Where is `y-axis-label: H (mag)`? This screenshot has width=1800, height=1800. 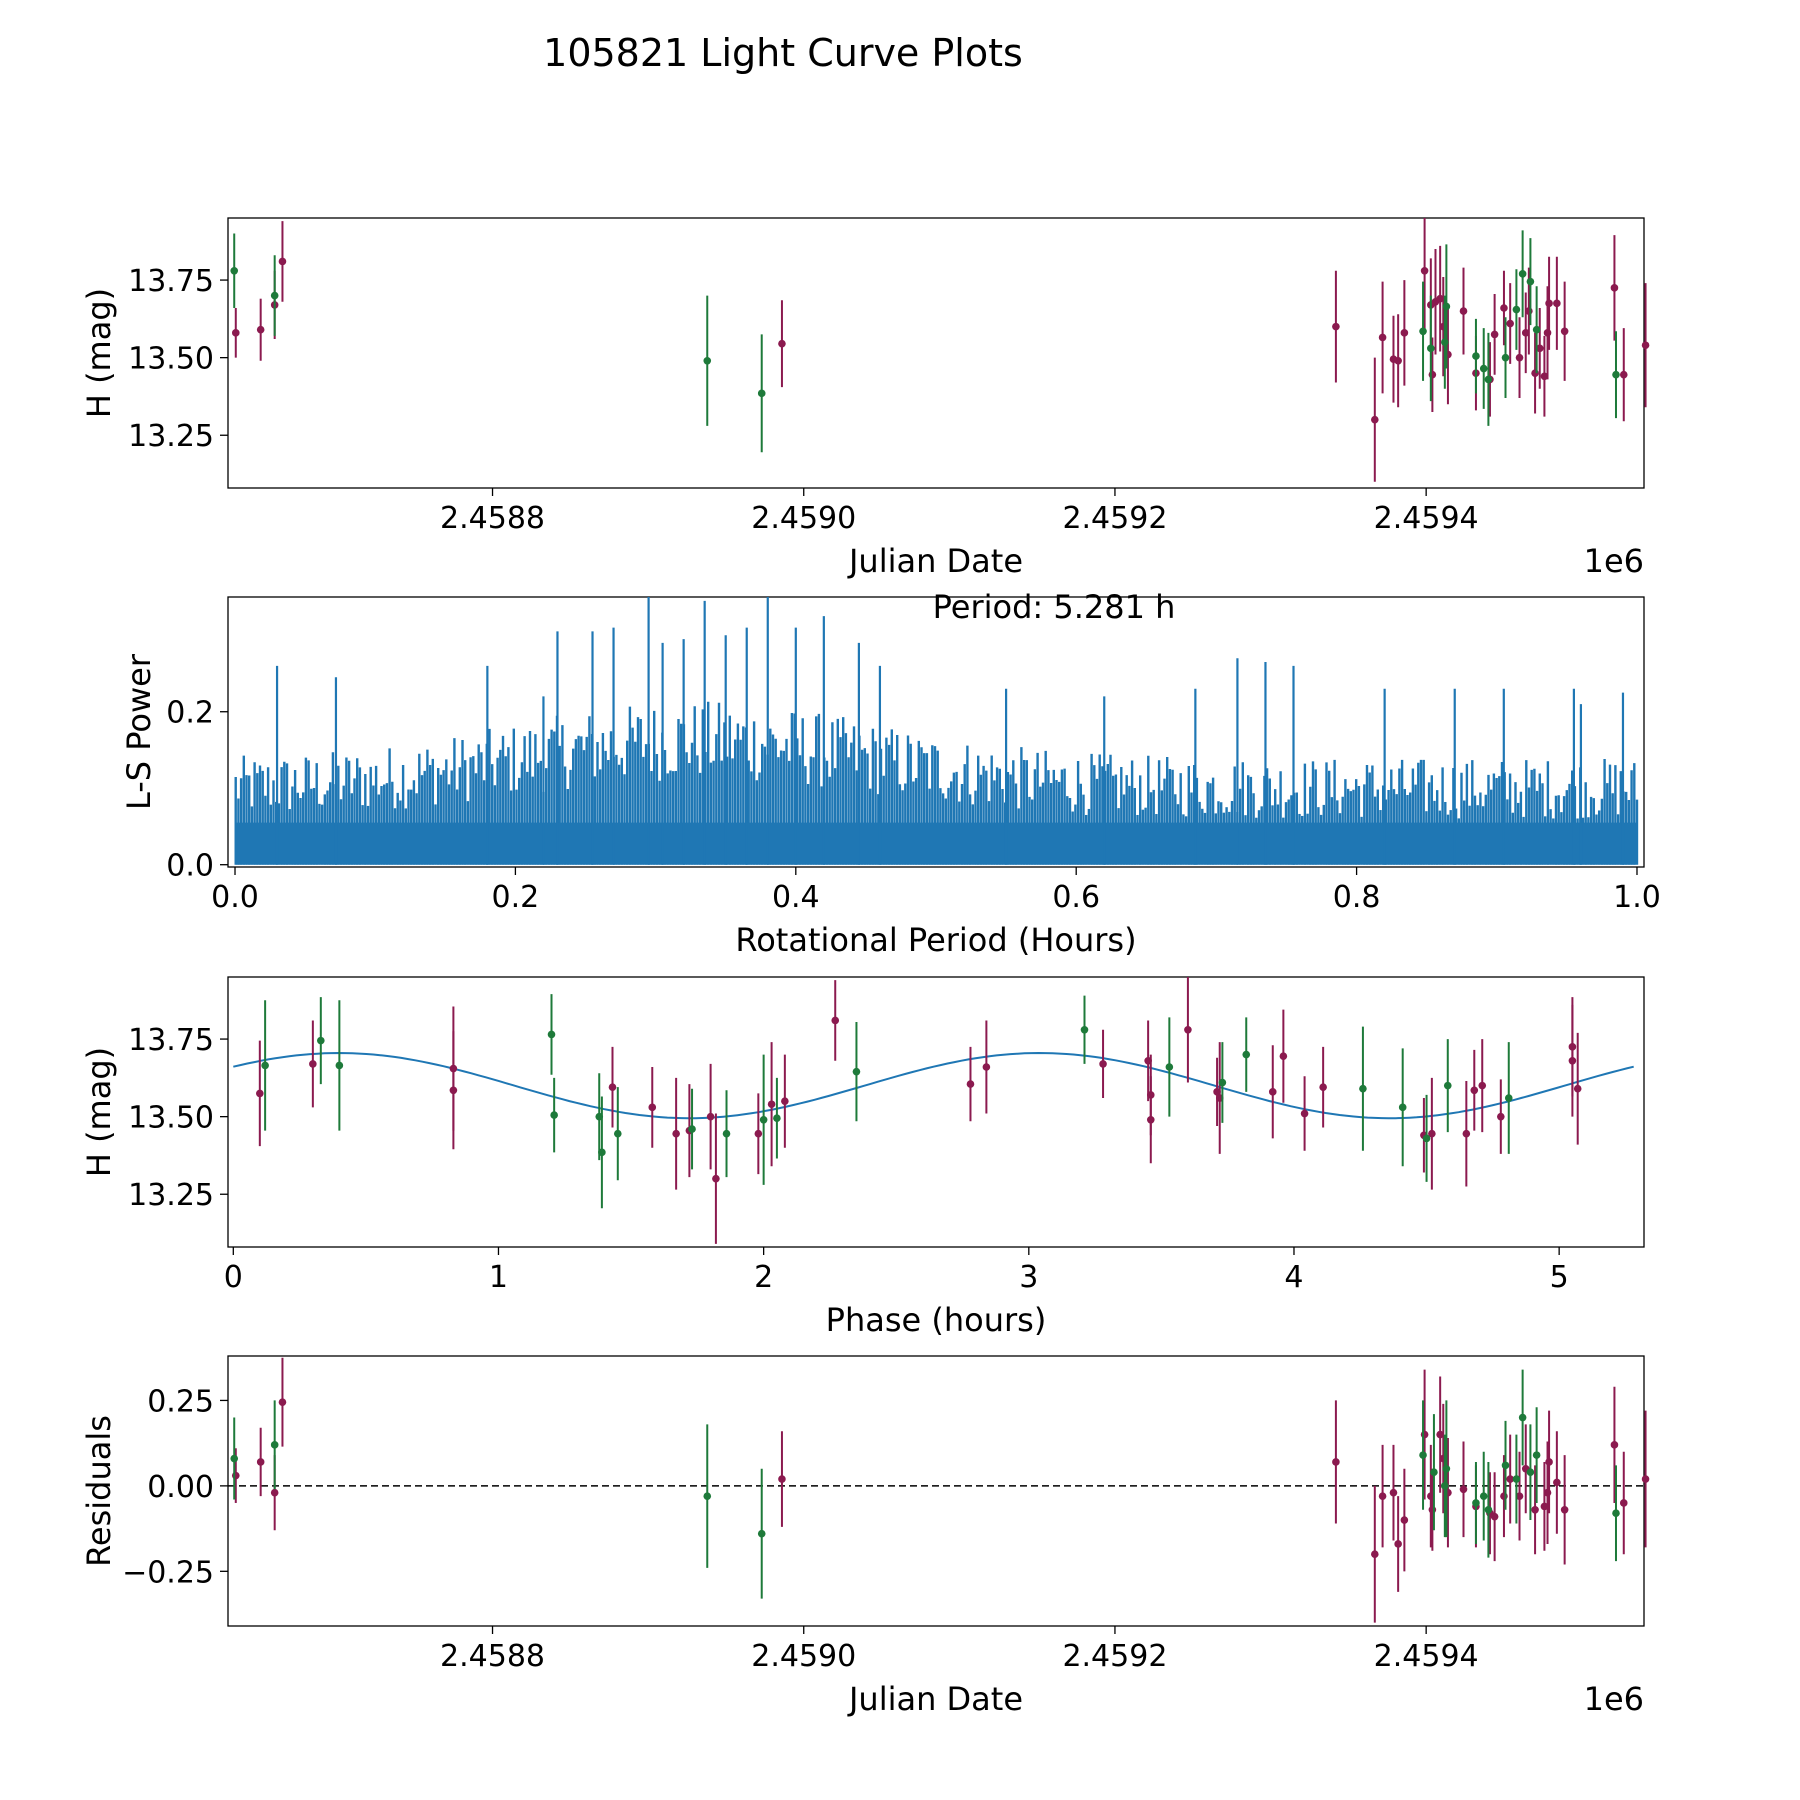 y-axis-label: H (mag) is located at coordinates (99, 353).